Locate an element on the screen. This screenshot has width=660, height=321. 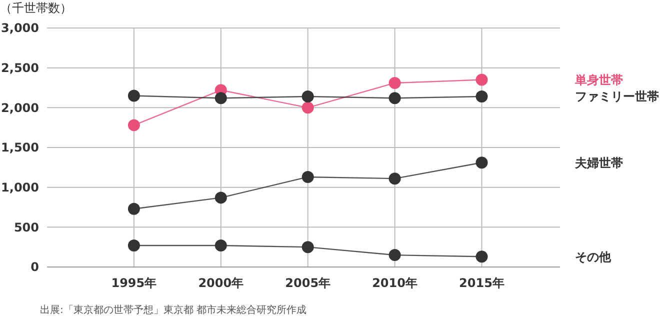
x-tick-label: 2000年 is located at coordinates (221, 283).